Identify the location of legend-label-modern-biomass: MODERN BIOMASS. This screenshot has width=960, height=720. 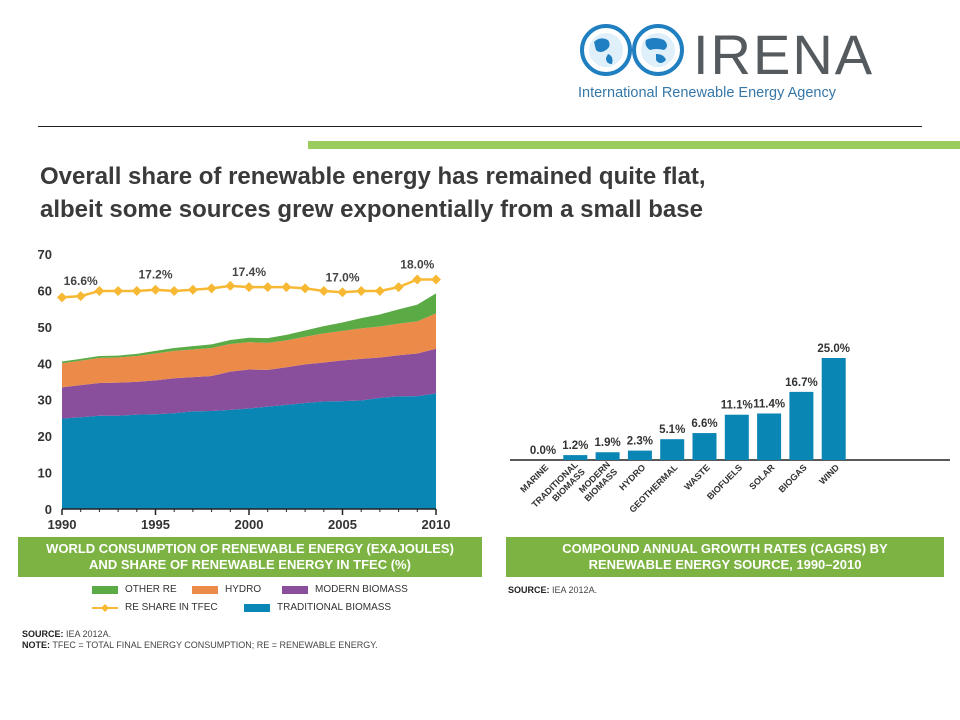
(361, 589).